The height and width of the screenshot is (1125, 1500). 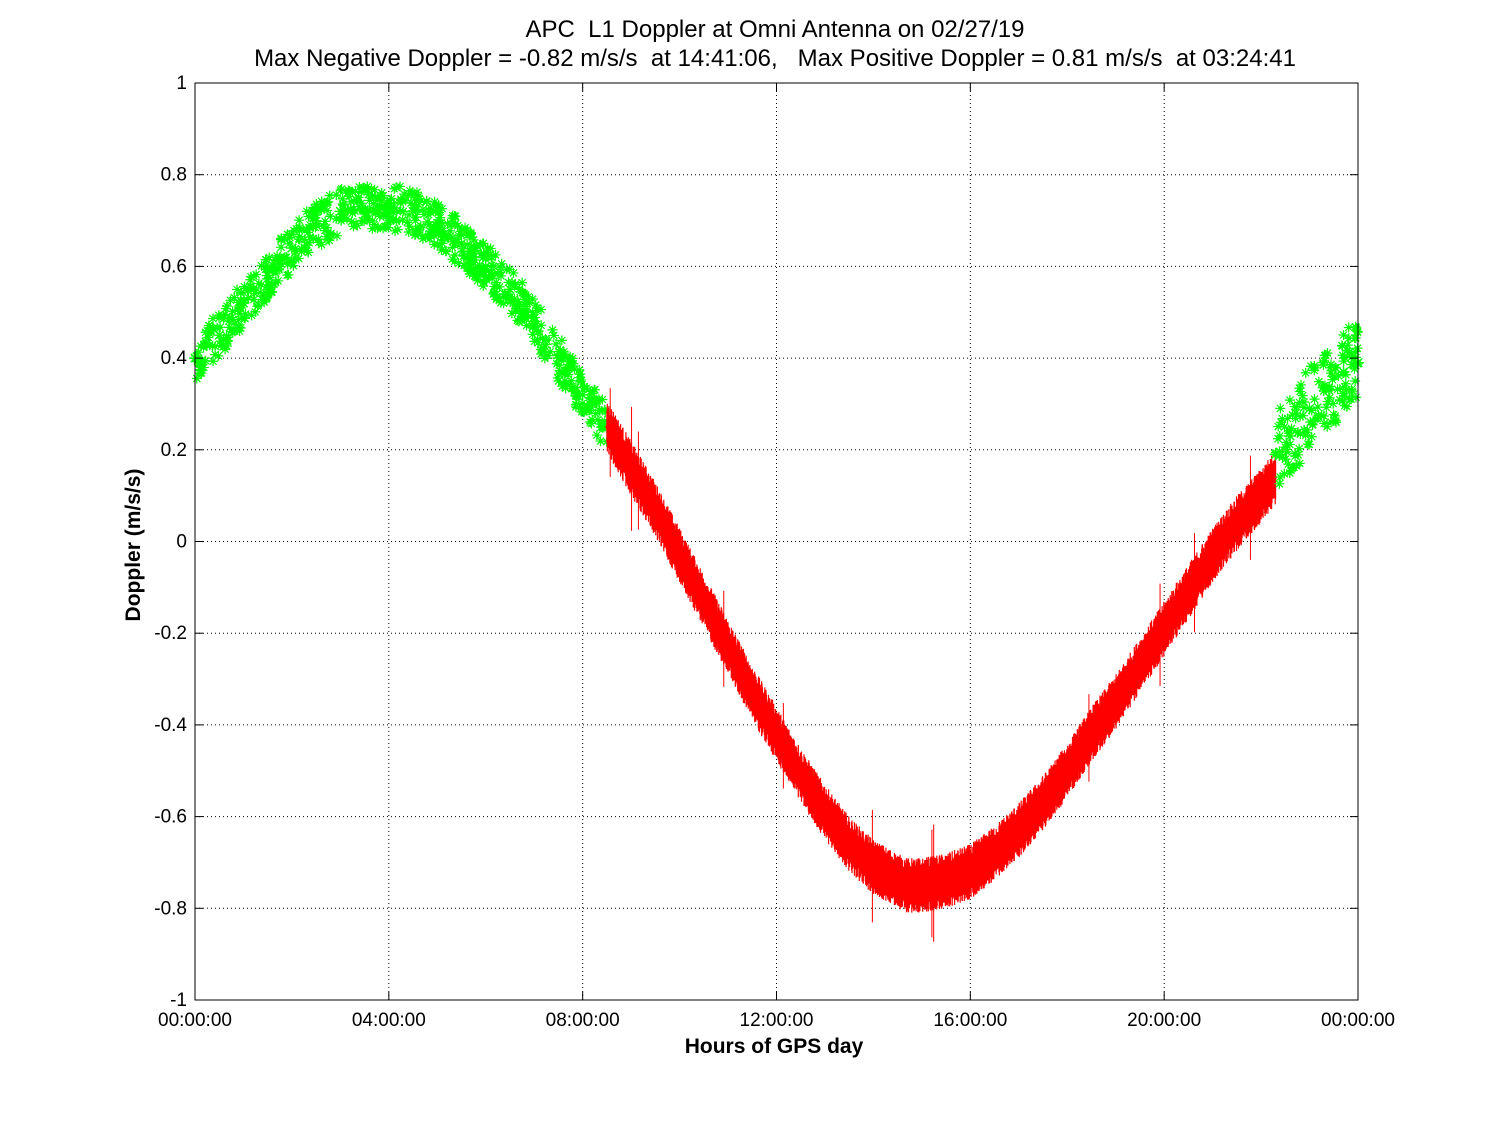 What do you see at coordinates (181, 83) in the screenshot?
I see `y-tick-label: 1` at bounding box center [181, 83].